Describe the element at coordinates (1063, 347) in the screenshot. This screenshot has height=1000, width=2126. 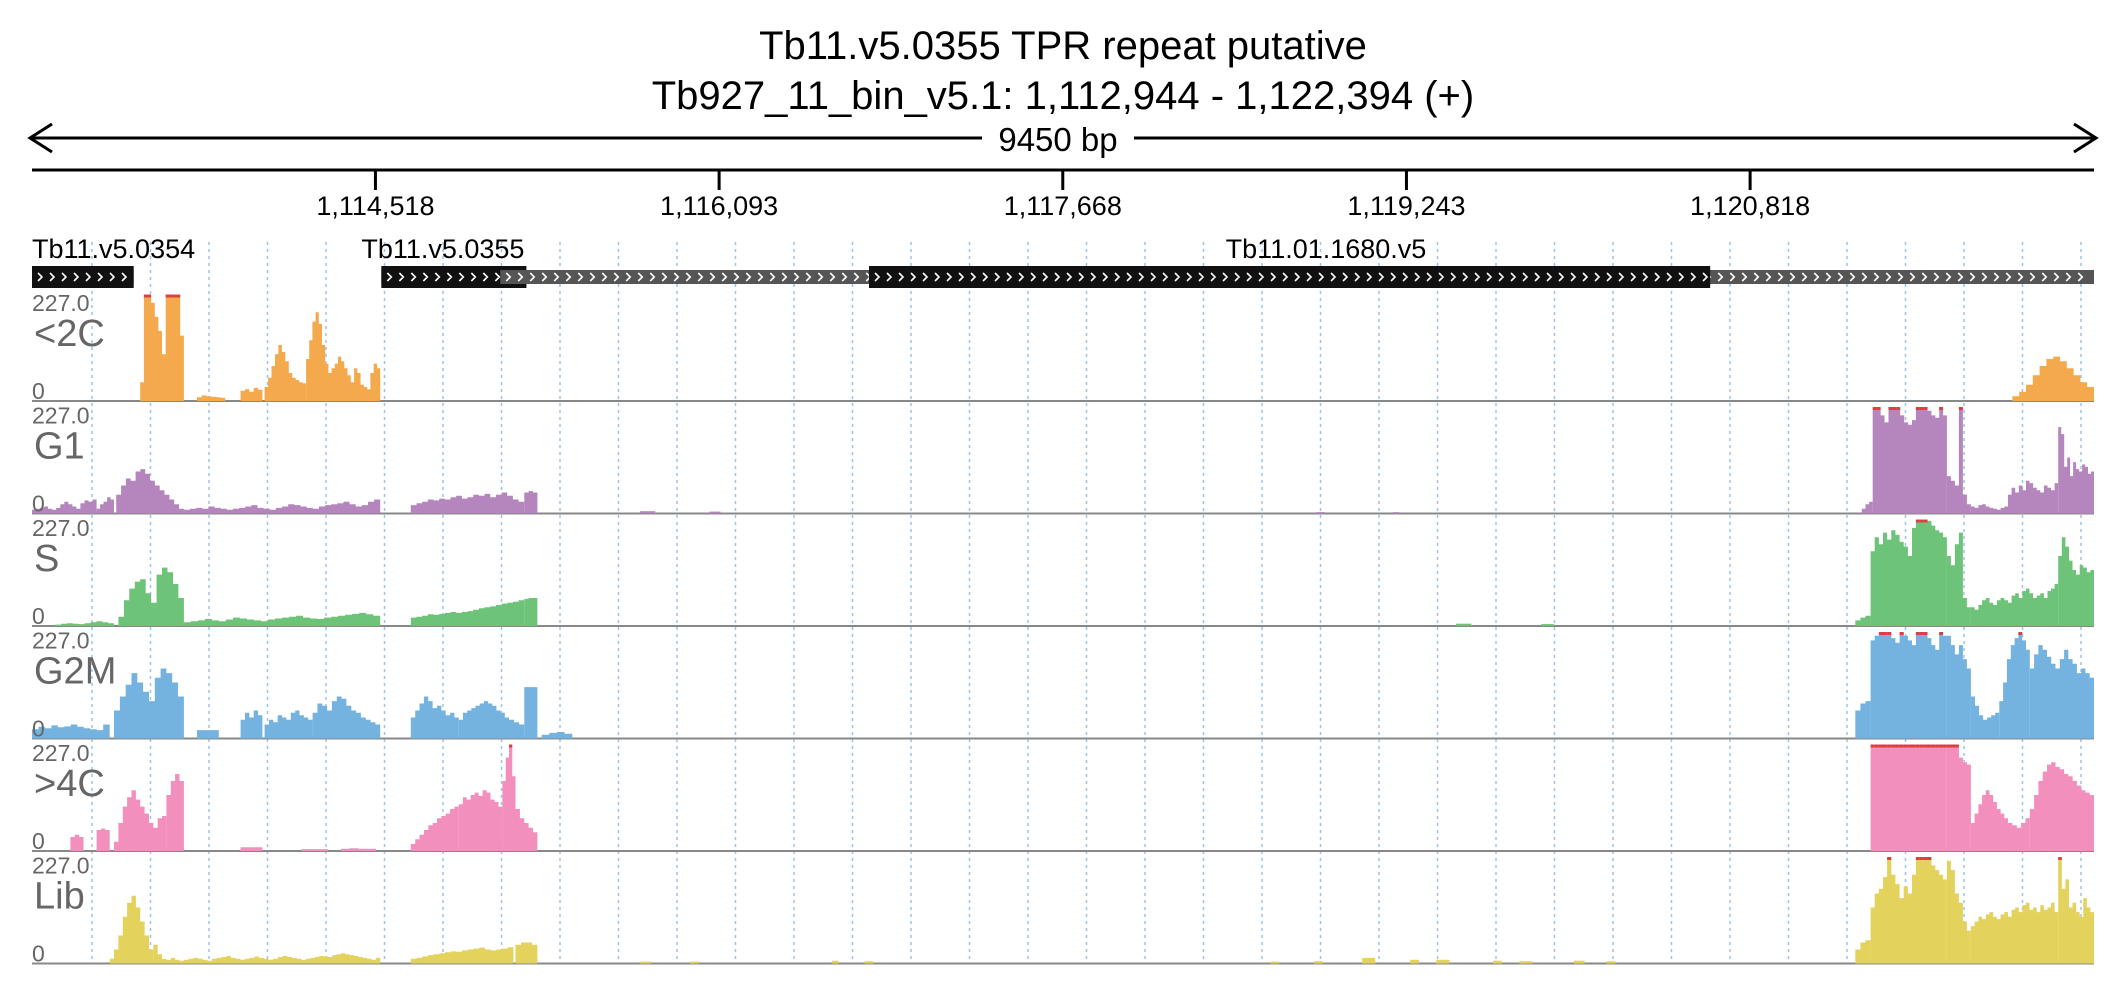
I see `coverage-track: 227.0<2C 0` at that location.